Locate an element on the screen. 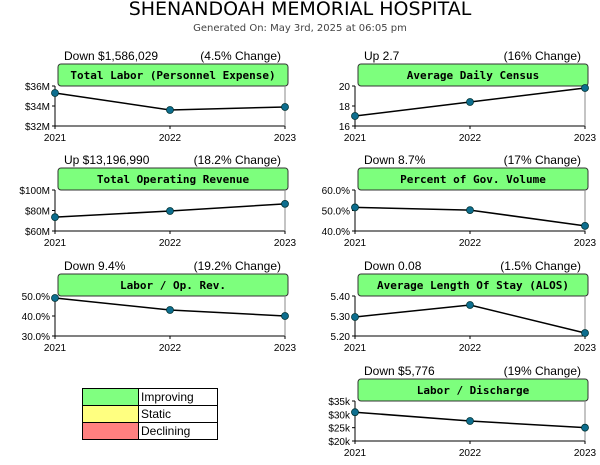 The image size is (600, 465). legend-row-declining: Declining is located at coordinates (150, 431).